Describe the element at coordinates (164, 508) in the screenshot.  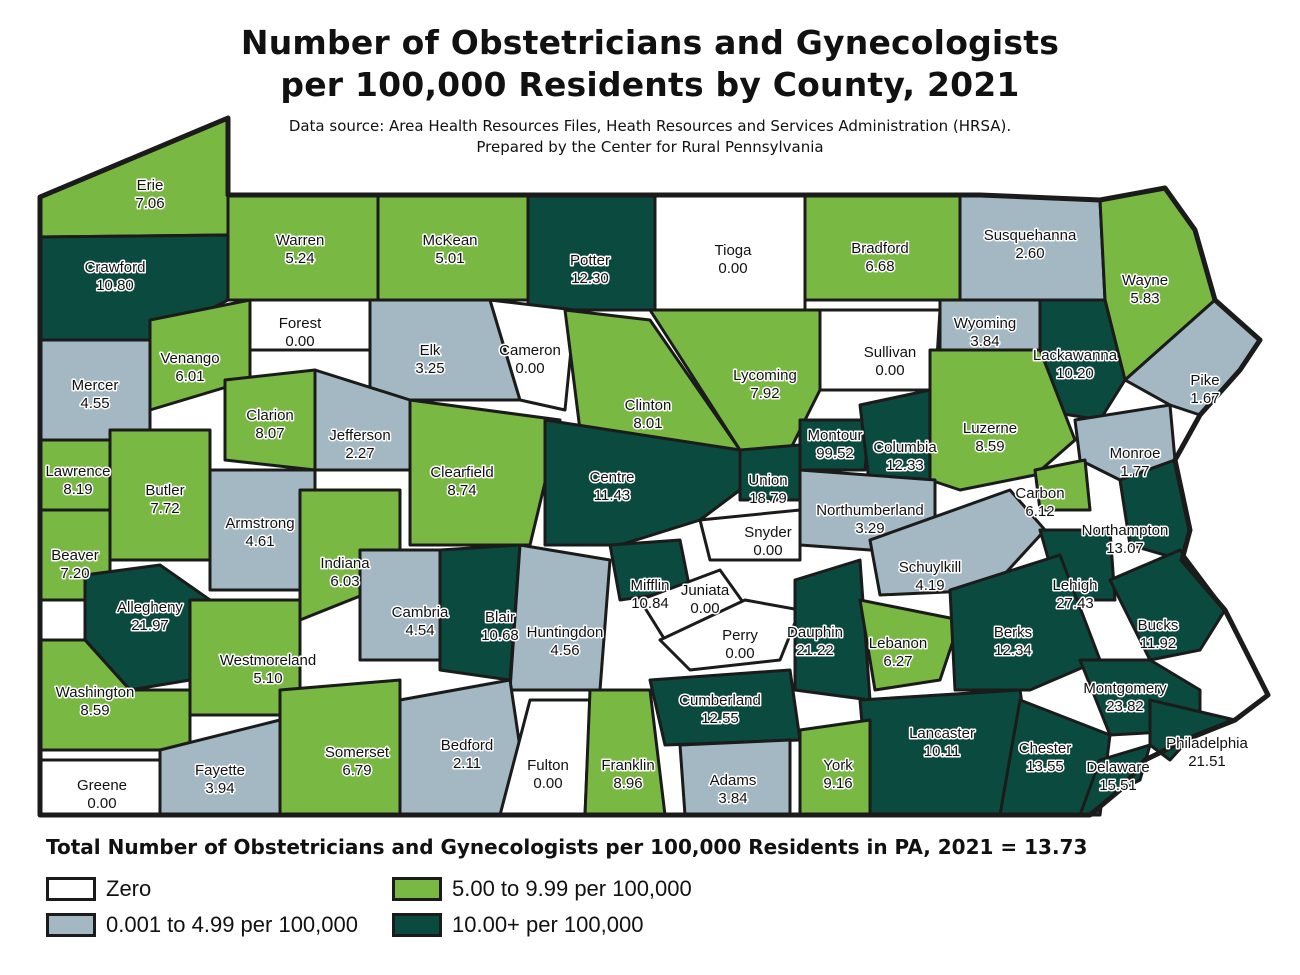
I see `county-value-butler: 7.72` at that location.